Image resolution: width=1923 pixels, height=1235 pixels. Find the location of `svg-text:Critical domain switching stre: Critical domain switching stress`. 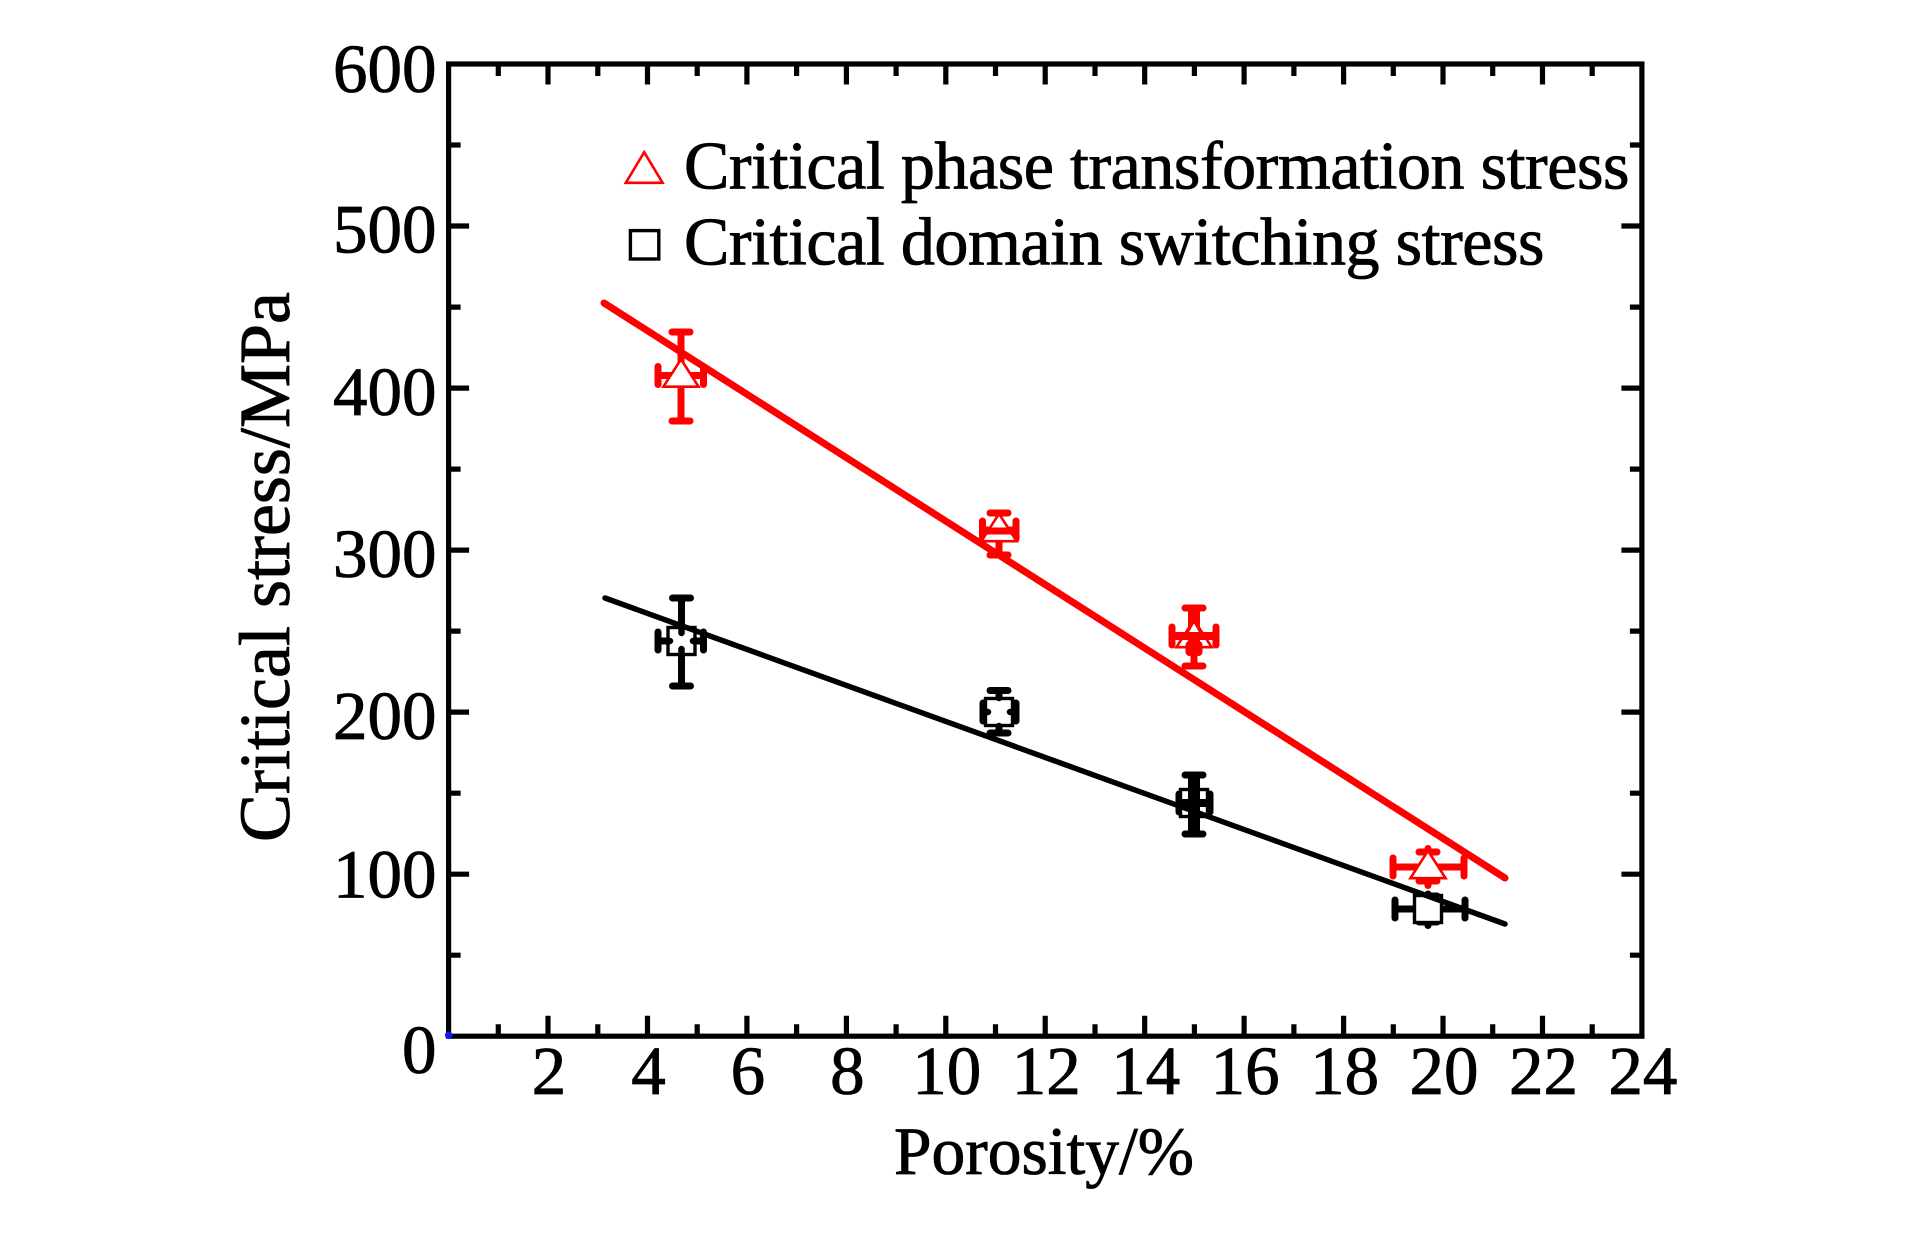

svg-text:Critical domain switching stre: Critical domain switching stress is located at coordinates (1114, 242).